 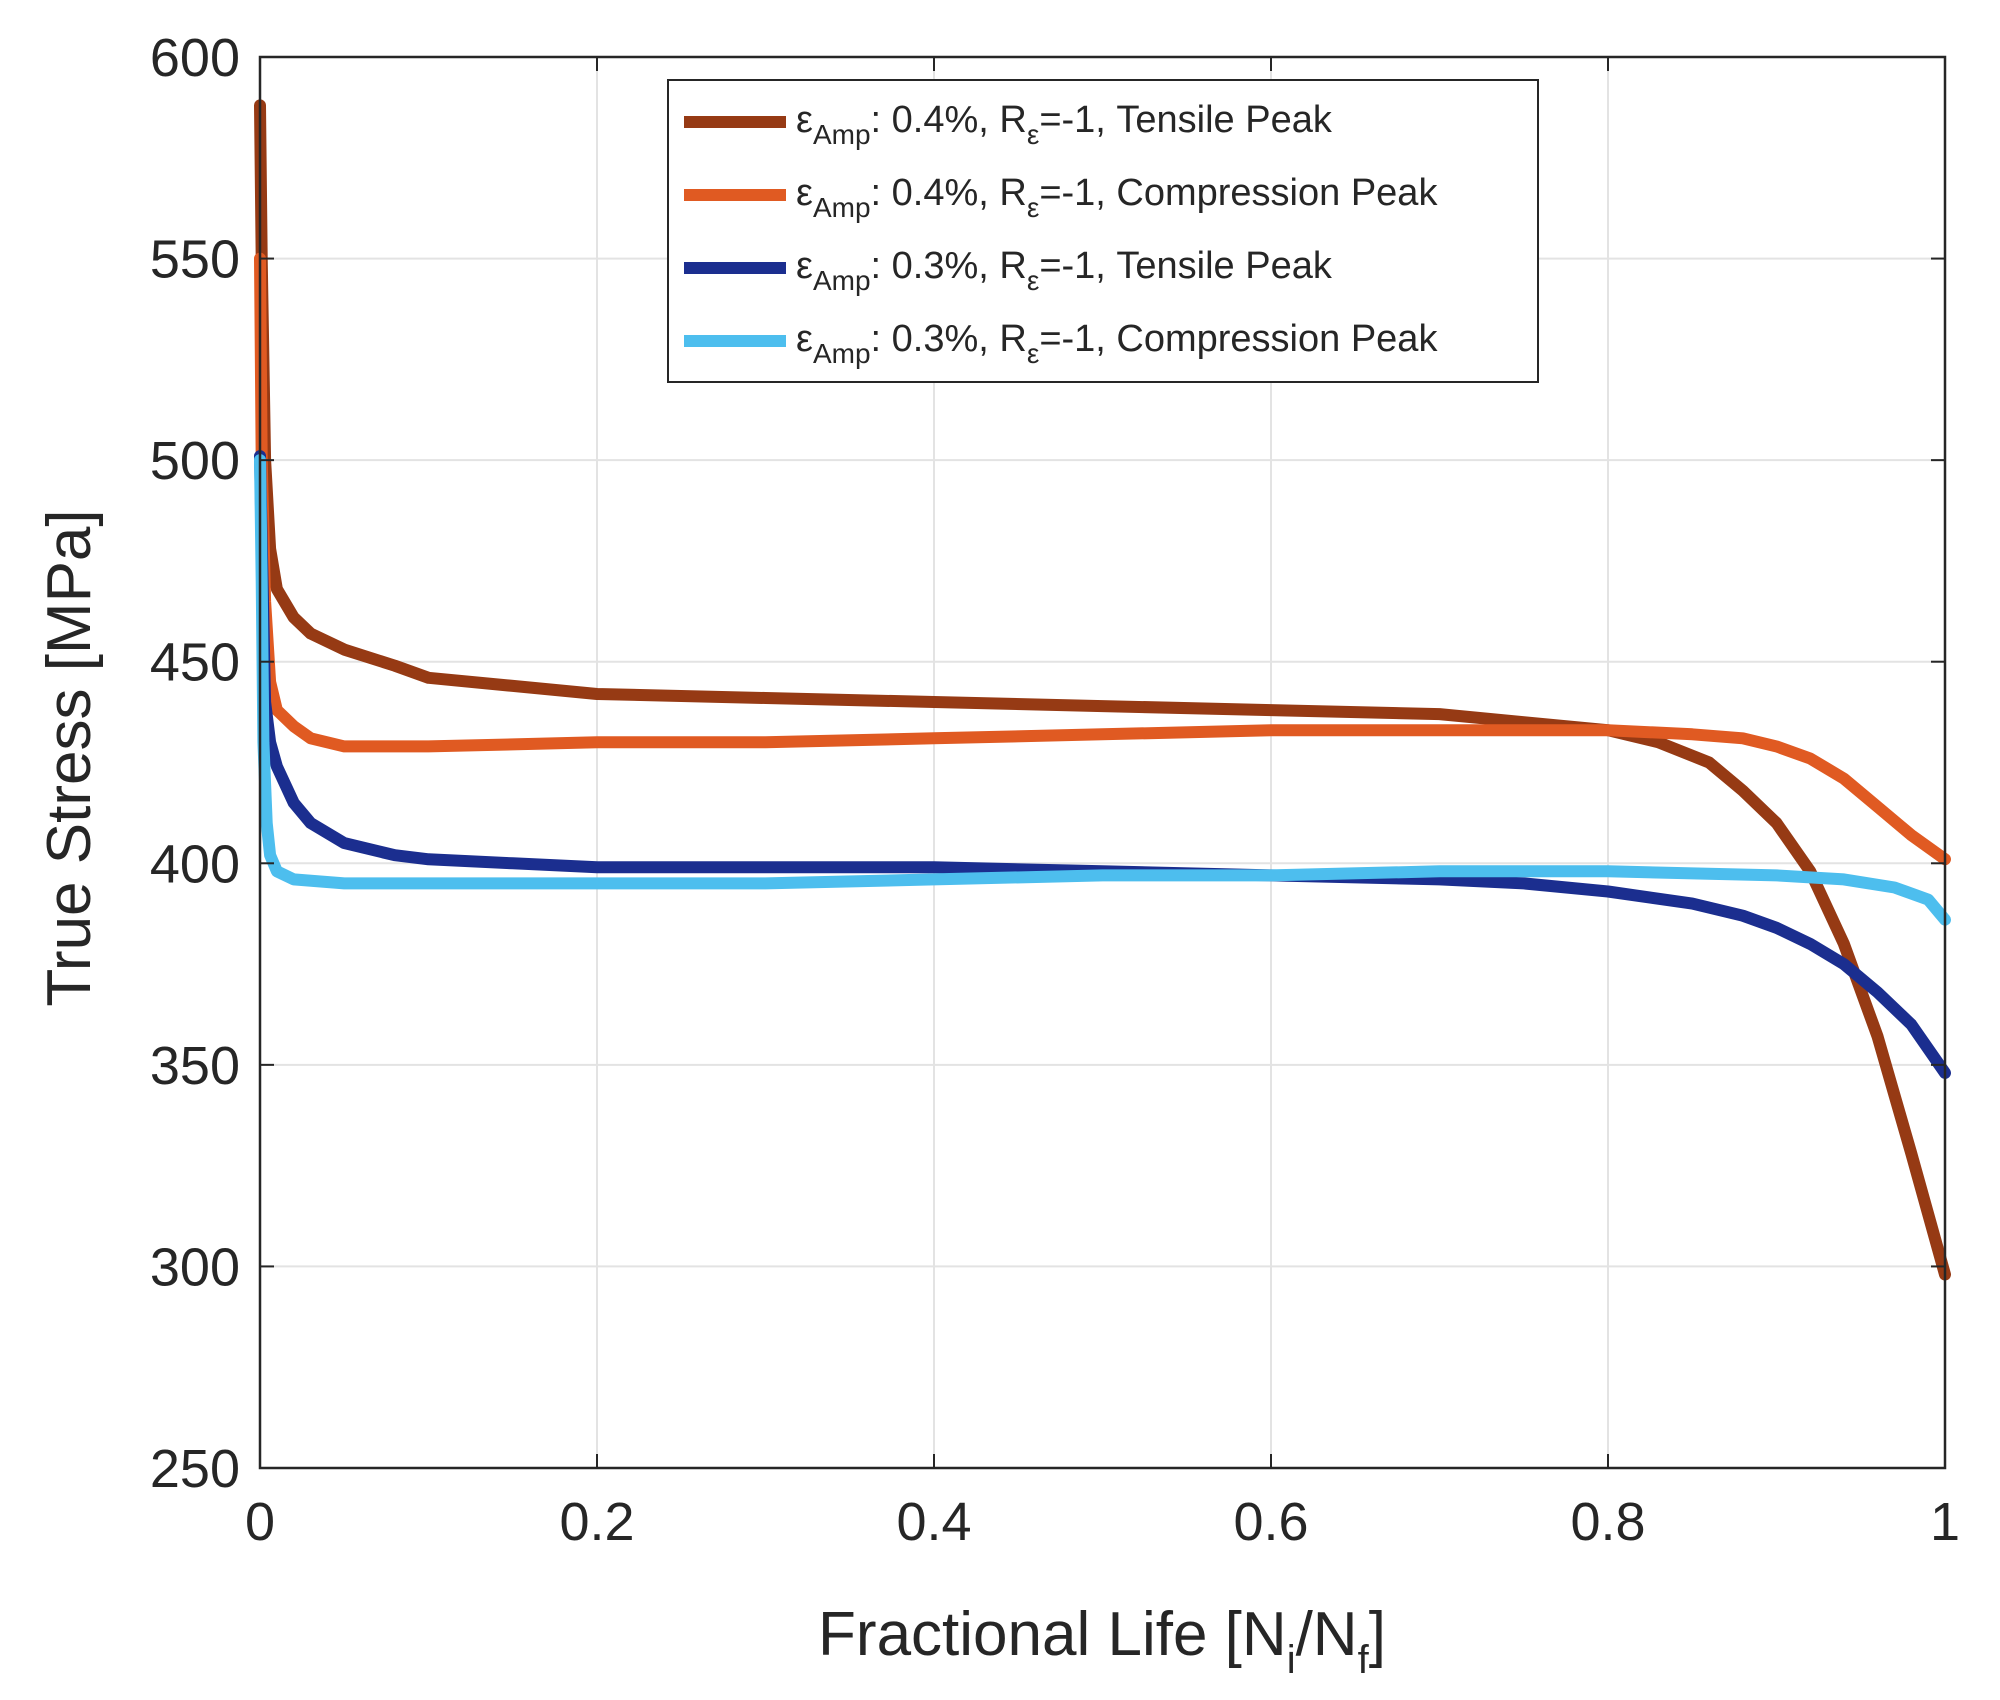 I want to click on y-tick-label: 600, so click(x=195, y=58).